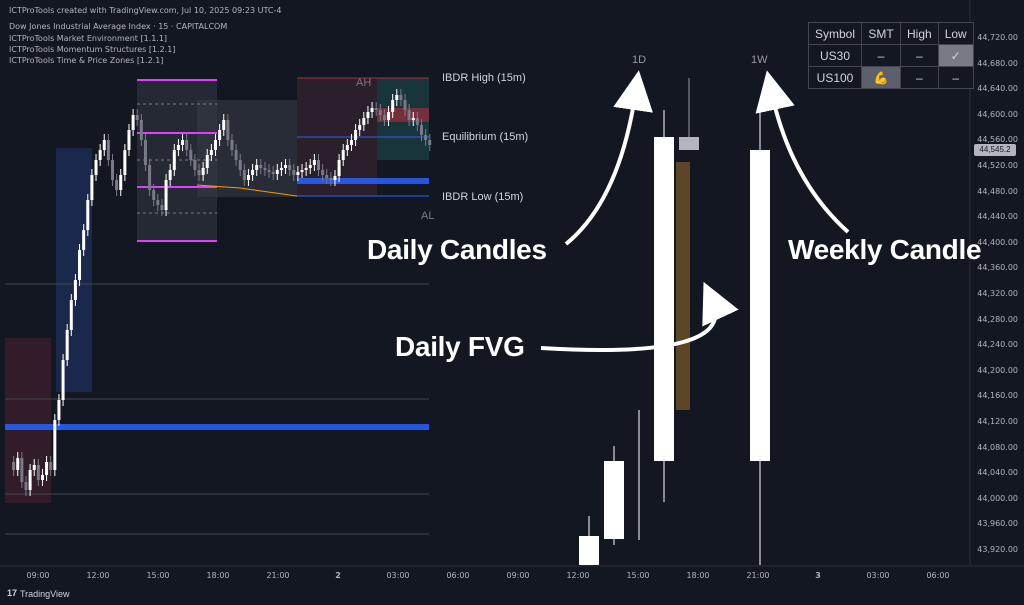  What do you see at coordinates (338, 575) in the screenshot?
I see `time-axis-label: 2` at bounding box center [338, 575].